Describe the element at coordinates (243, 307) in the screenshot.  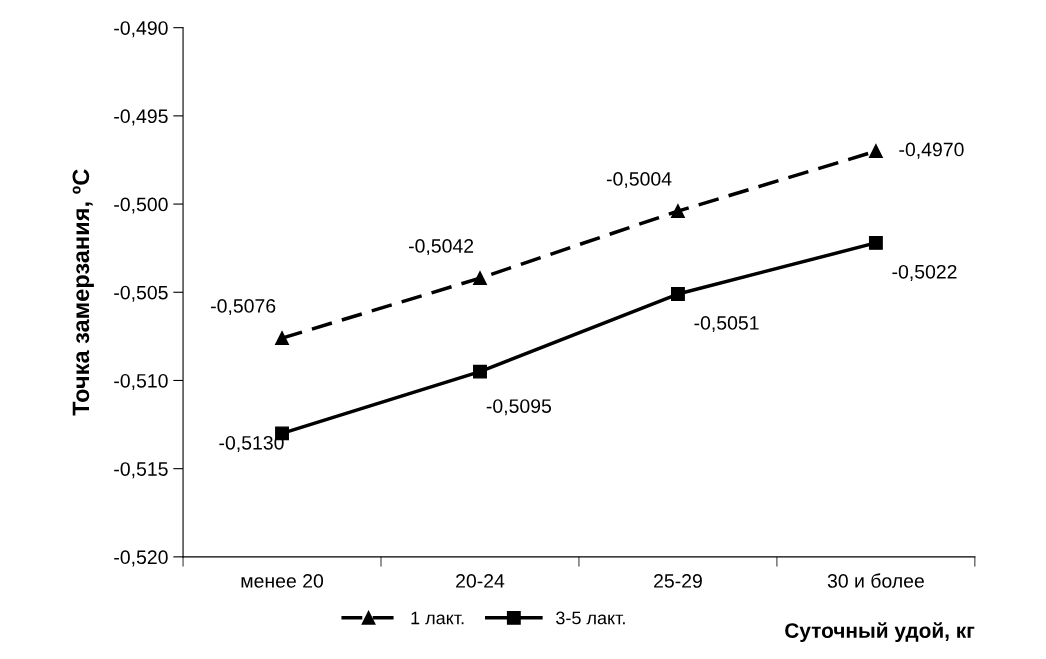
I see `data-label: -0,5076` at that location.